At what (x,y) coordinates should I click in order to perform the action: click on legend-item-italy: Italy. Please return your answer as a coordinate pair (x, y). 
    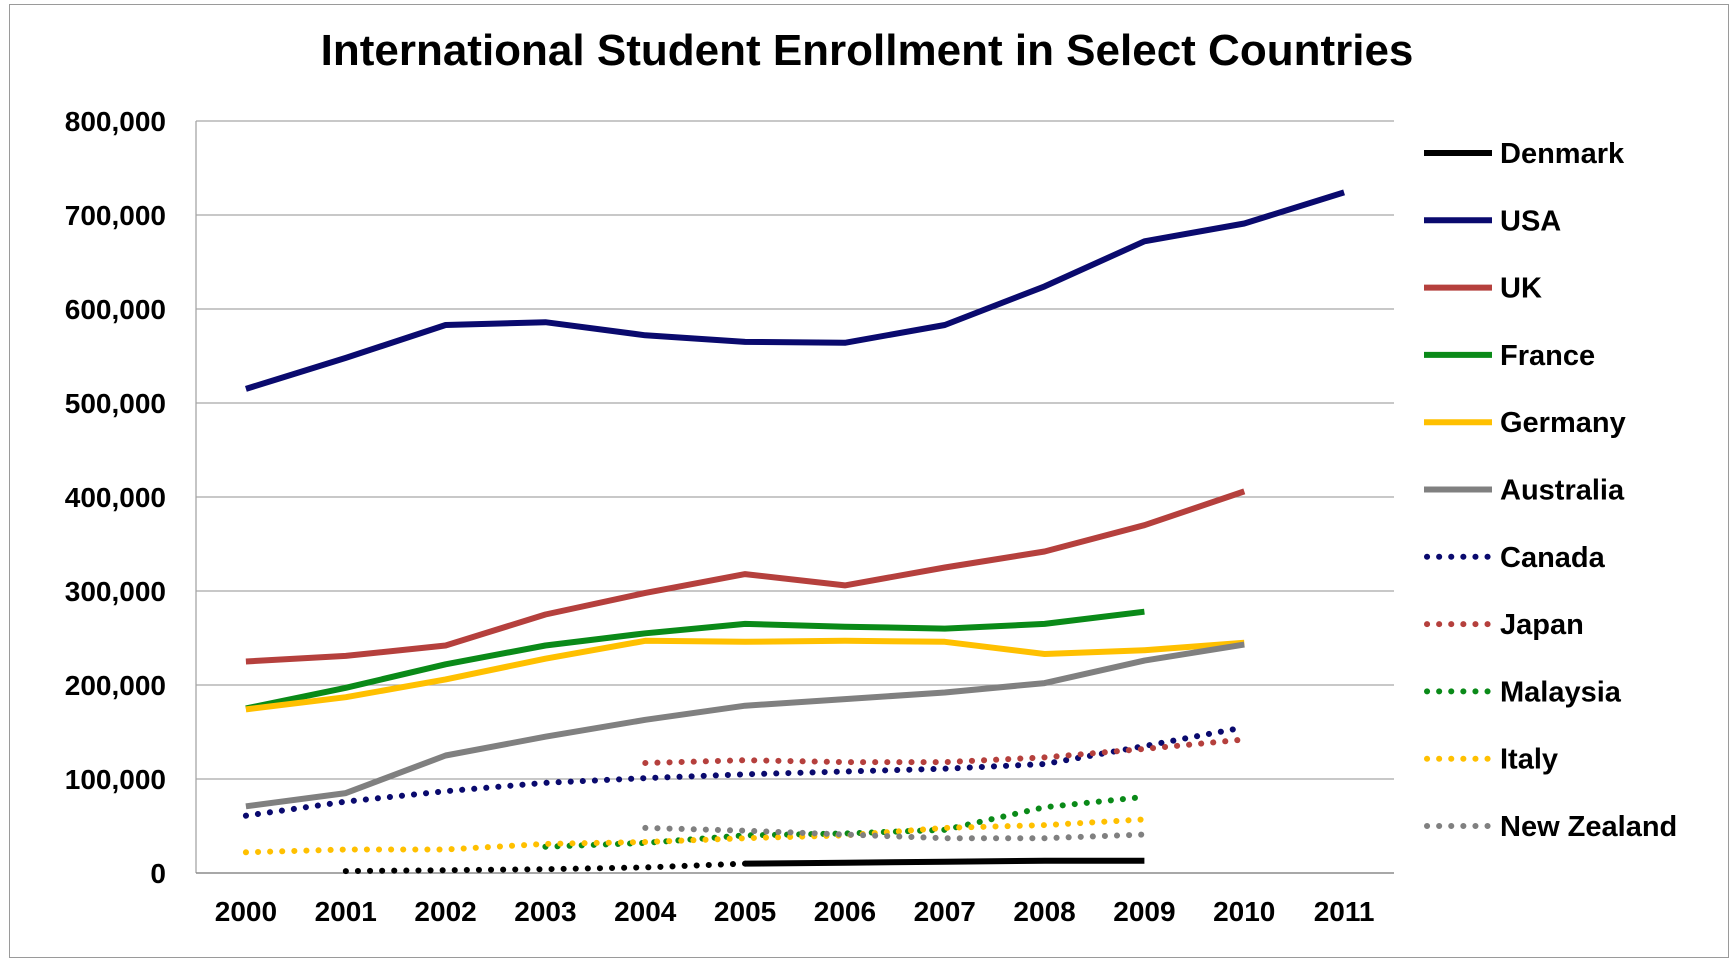
    Looking at the image, I should click on (1491, 760).